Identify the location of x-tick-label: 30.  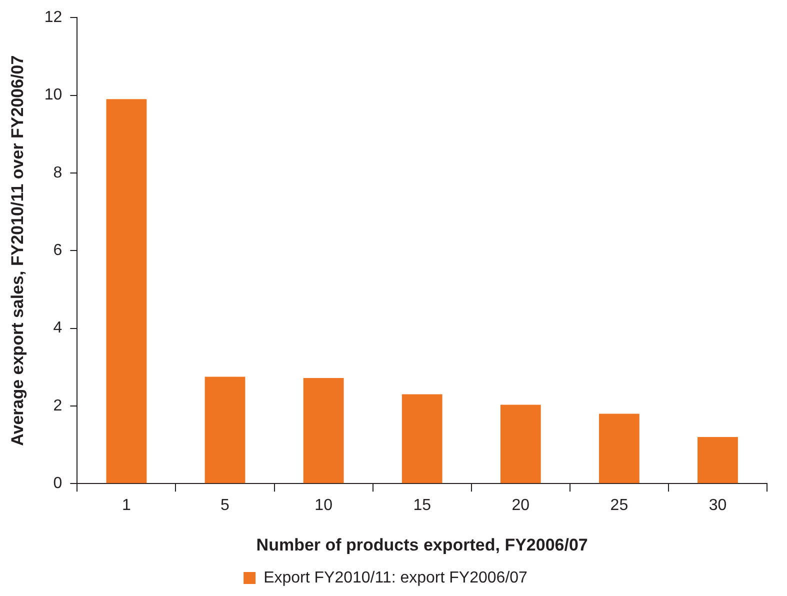
(717, 505).